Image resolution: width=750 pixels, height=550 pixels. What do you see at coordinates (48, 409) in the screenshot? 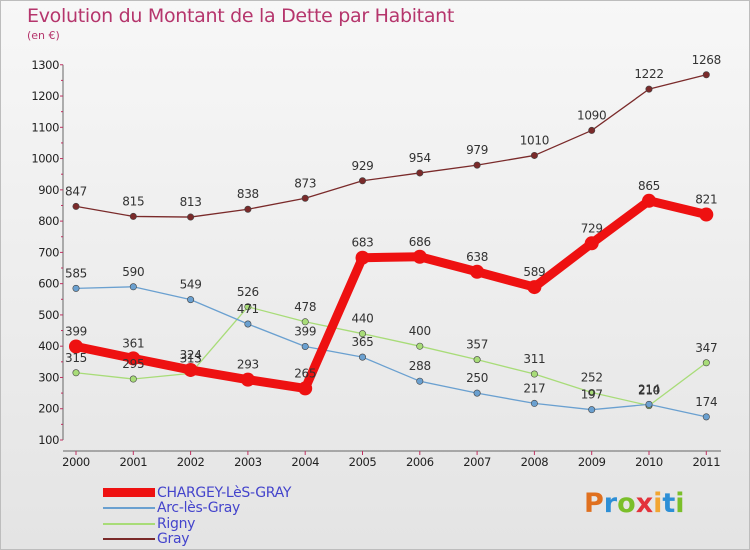
I see `y-tick-label: 200` at bounding box center [48, 409].